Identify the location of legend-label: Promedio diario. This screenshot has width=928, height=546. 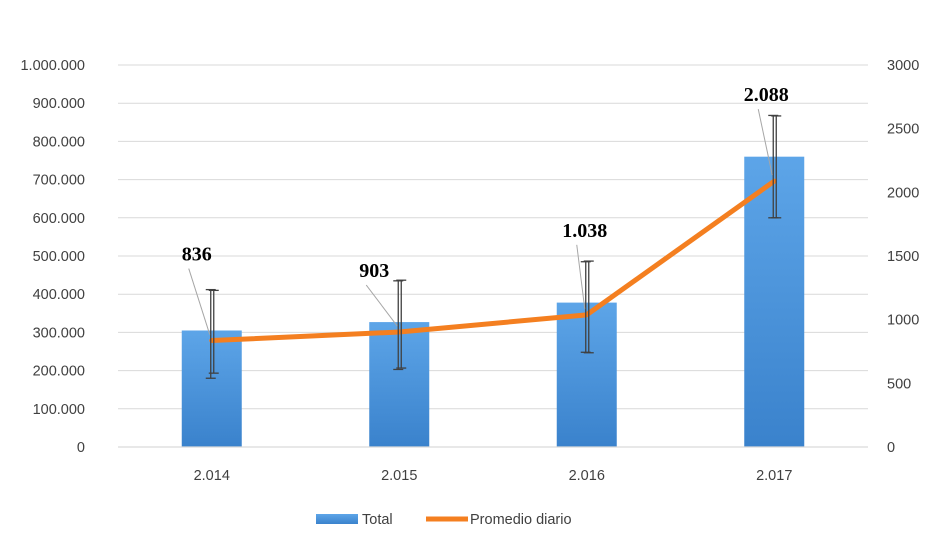
(521, 520).